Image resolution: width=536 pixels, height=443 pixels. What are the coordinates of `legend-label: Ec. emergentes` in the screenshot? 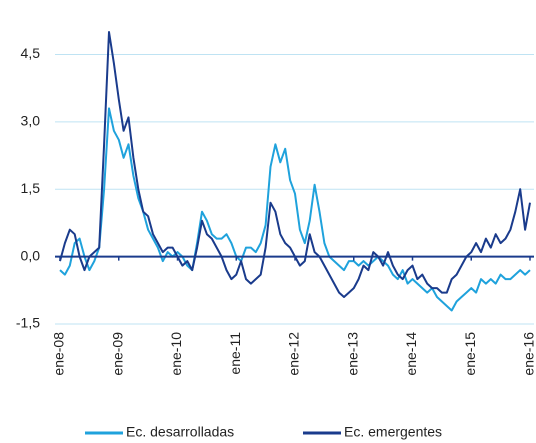 It's located at (393, 432).